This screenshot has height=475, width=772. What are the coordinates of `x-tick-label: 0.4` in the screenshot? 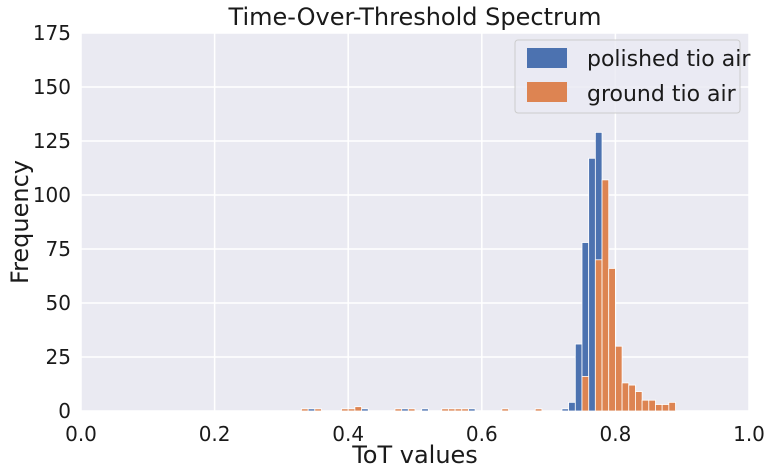 It's located at (348, 434).